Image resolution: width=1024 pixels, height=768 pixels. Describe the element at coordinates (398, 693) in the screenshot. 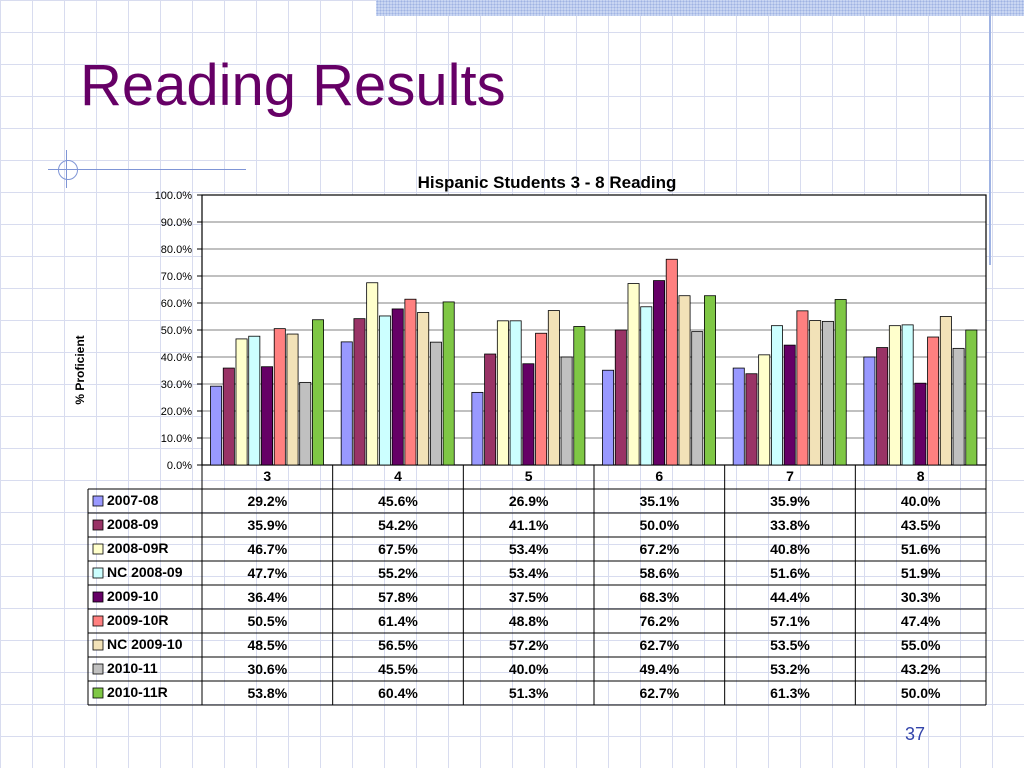

I see `data-label: 60.4%` at that location.